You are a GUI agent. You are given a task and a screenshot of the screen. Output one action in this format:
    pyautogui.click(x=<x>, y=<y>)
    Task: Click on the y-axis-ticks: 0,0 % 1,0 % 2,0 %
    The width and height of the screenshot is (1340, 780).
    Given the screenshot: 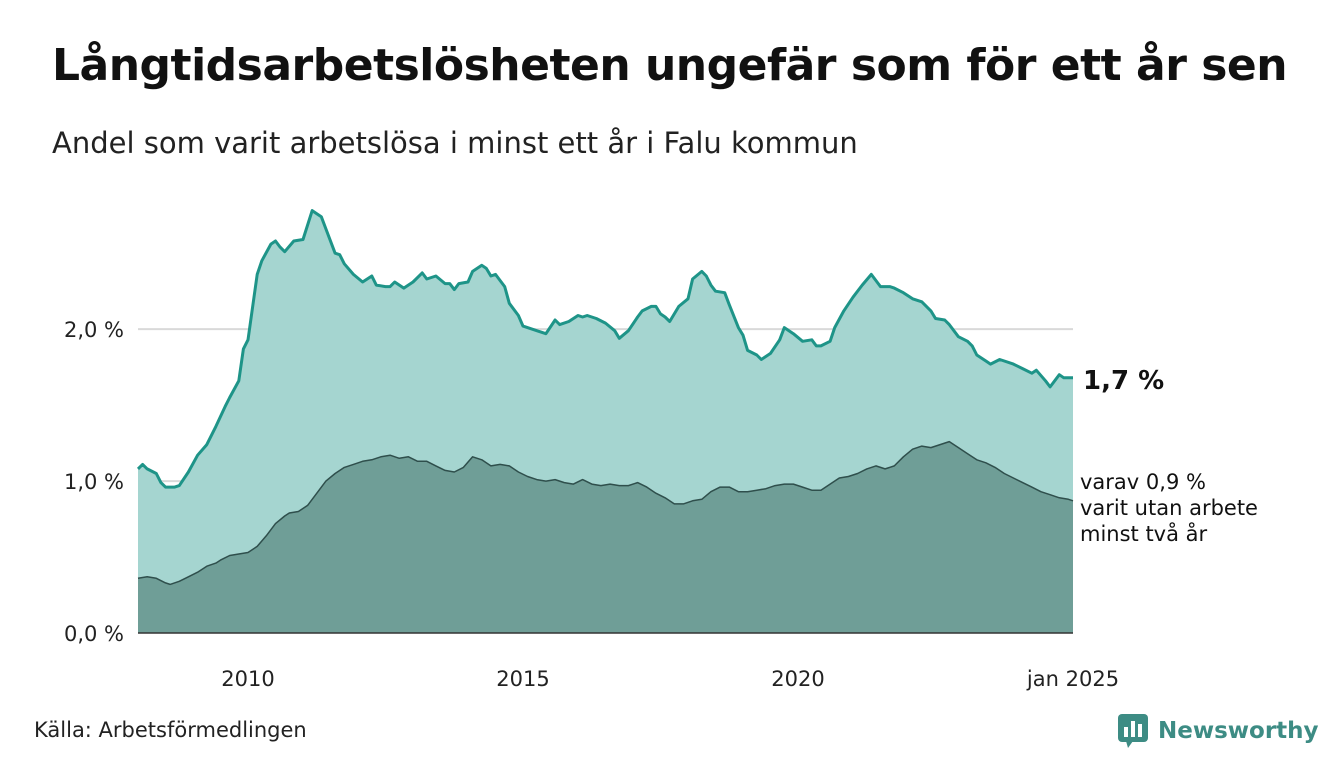 What is the action you would take?
    pyautogui.click(x=94, y=482)
    